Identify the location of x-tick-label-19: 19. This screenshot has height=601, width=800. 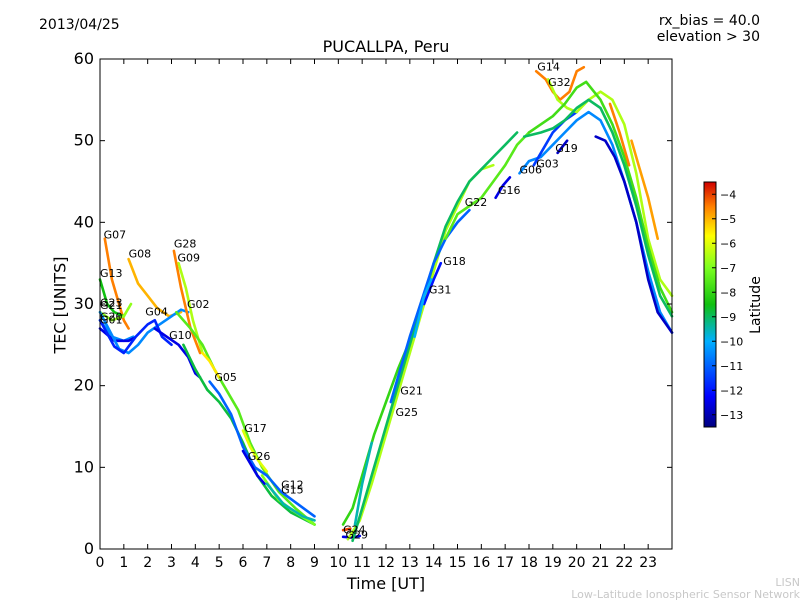
(553, 563).